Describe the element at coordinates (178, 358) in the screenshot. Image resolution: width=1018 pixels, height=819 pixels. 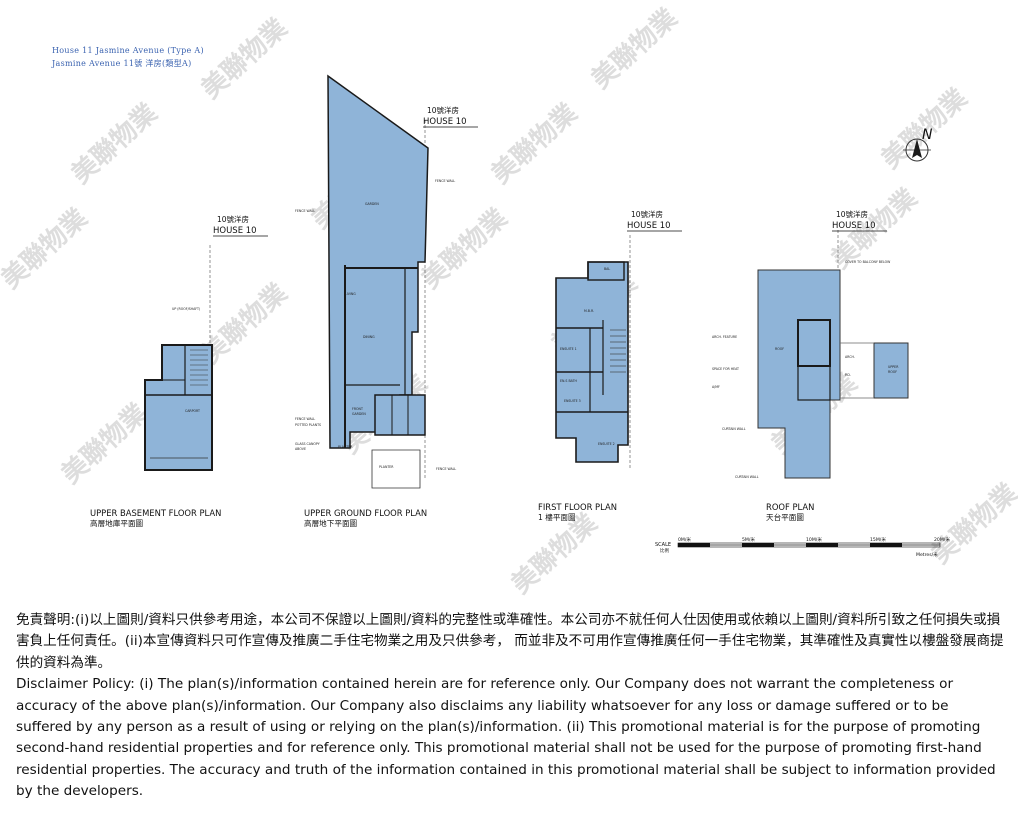
I see `upper-basement-floor-plan` at that location.